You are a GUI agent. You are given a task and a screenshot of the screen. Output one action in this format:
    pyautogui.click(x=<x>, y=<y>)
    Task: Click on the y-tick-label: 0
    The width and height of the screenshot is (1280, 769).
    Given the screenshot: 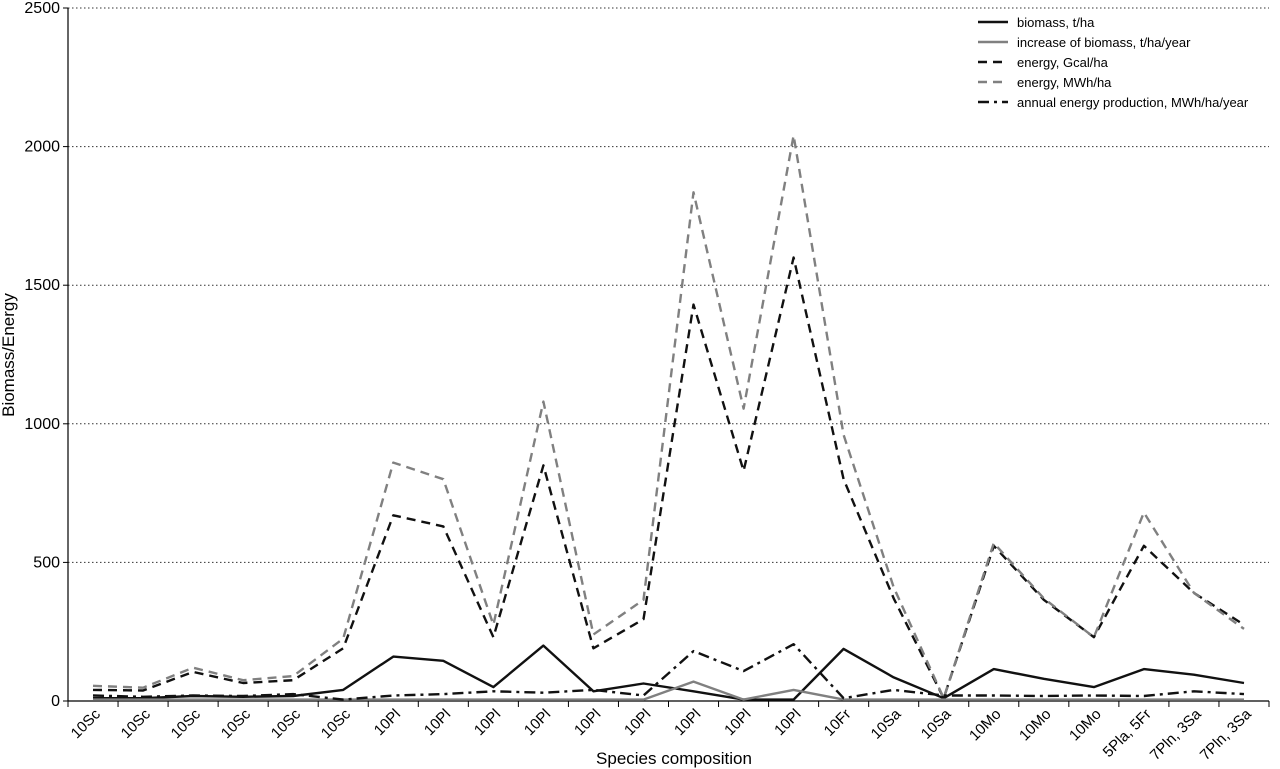 What is the action you would take?
    pyautogui.click(x=55, y=701)
    